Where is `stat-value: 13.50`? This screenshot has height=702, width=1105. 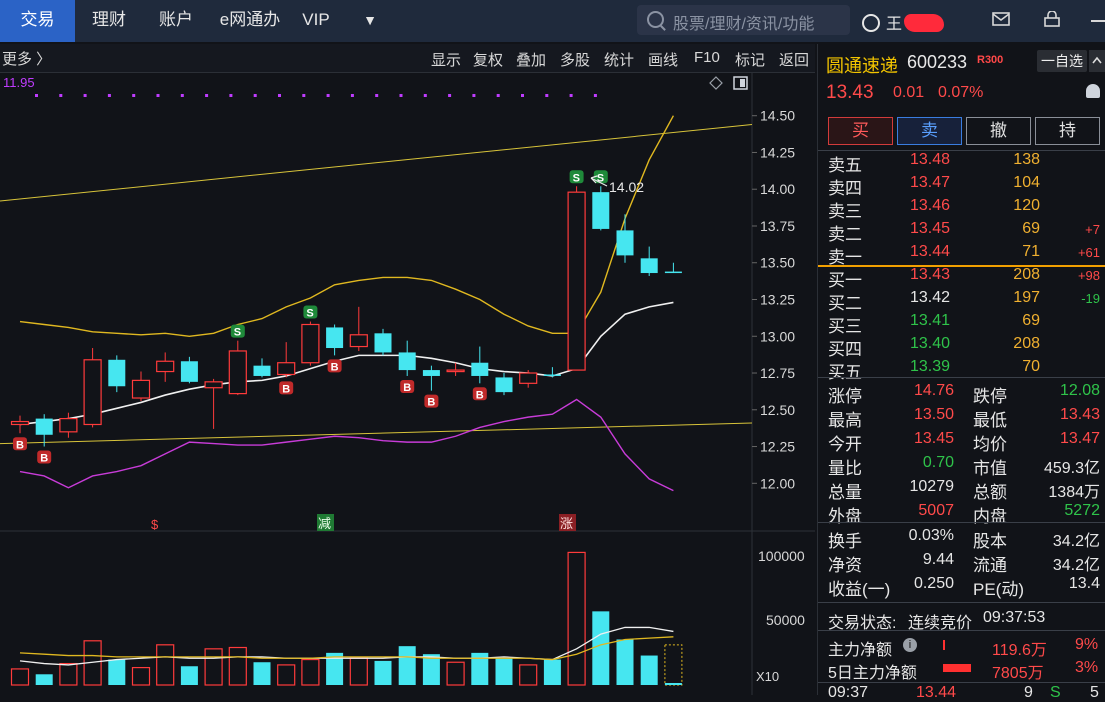 stat-value: 13.50 is located at coordinates (933, 414).